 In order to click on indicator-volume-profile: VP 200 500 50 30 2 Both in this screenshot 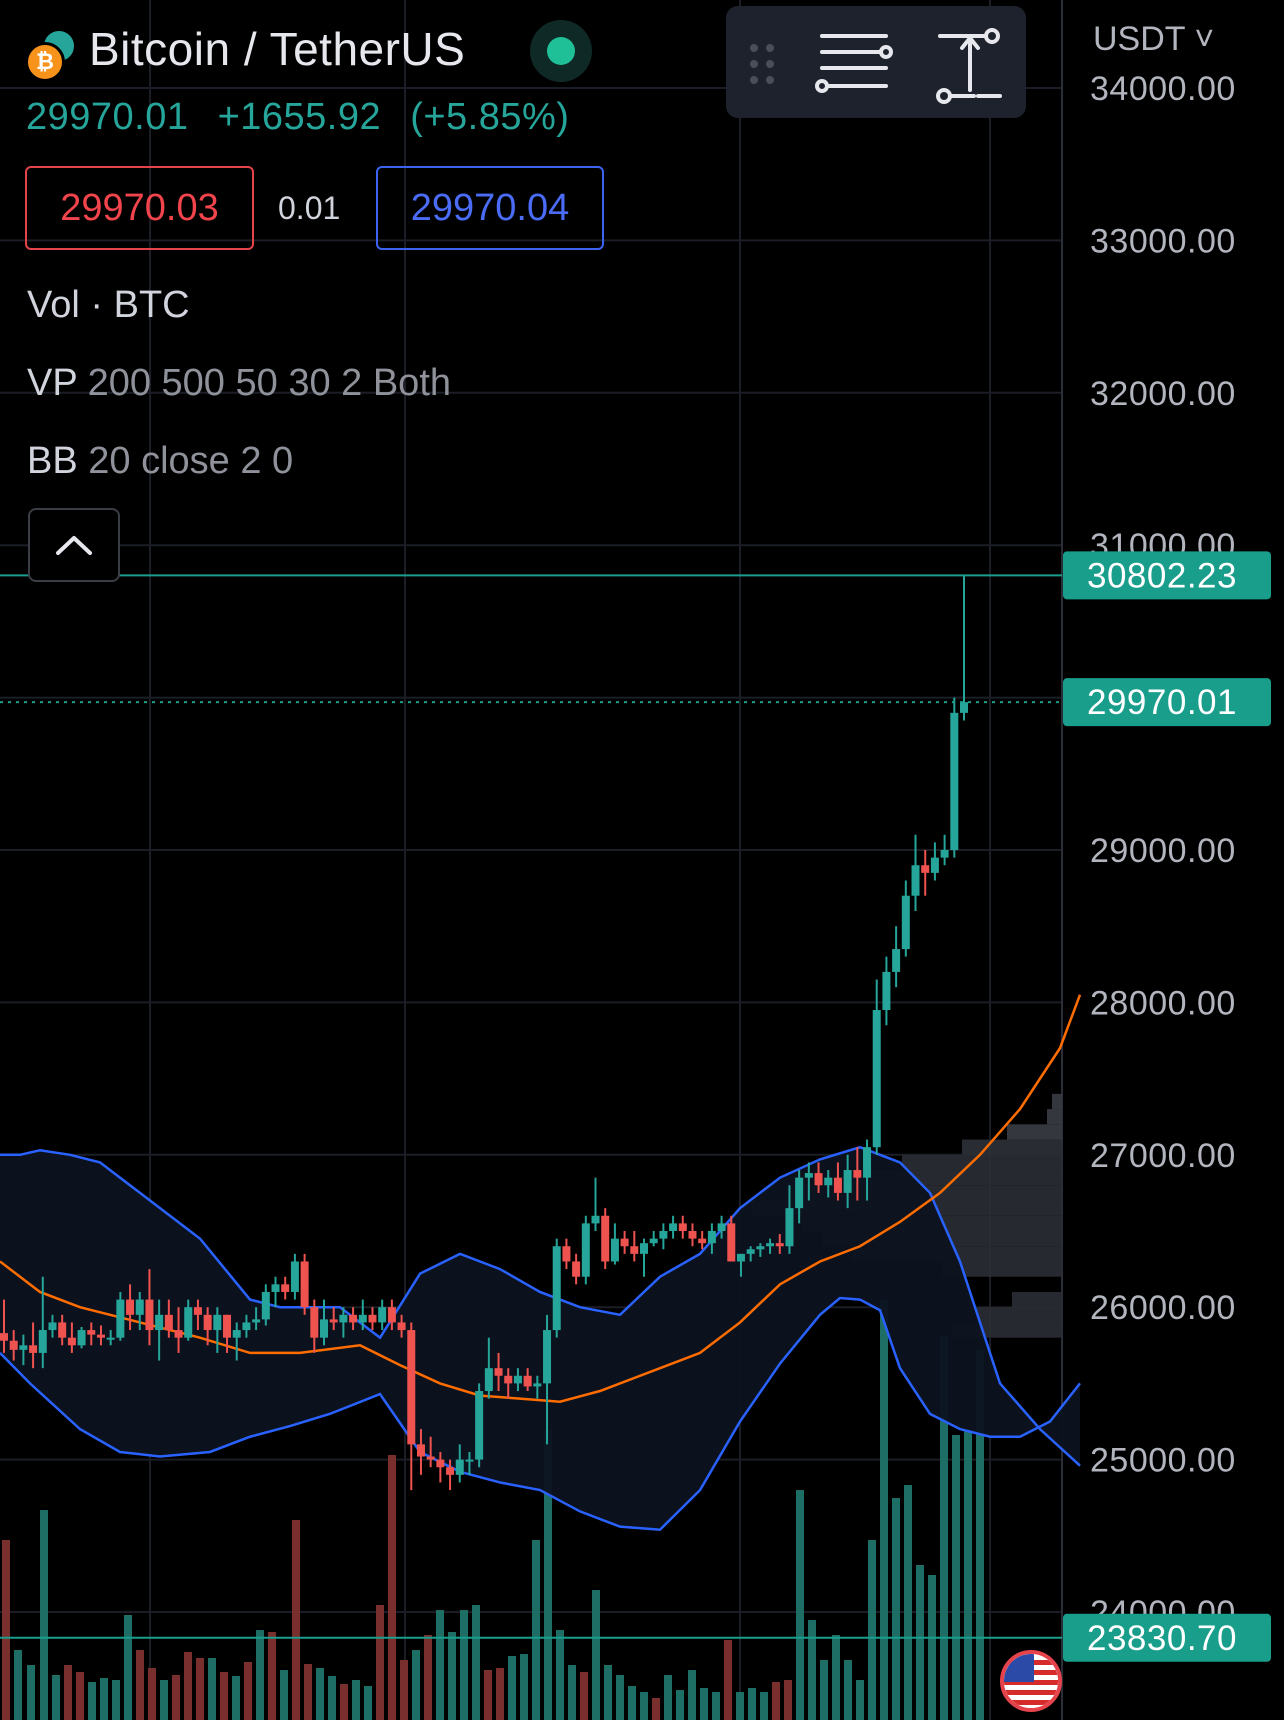, I will do `click(239, 383)`.